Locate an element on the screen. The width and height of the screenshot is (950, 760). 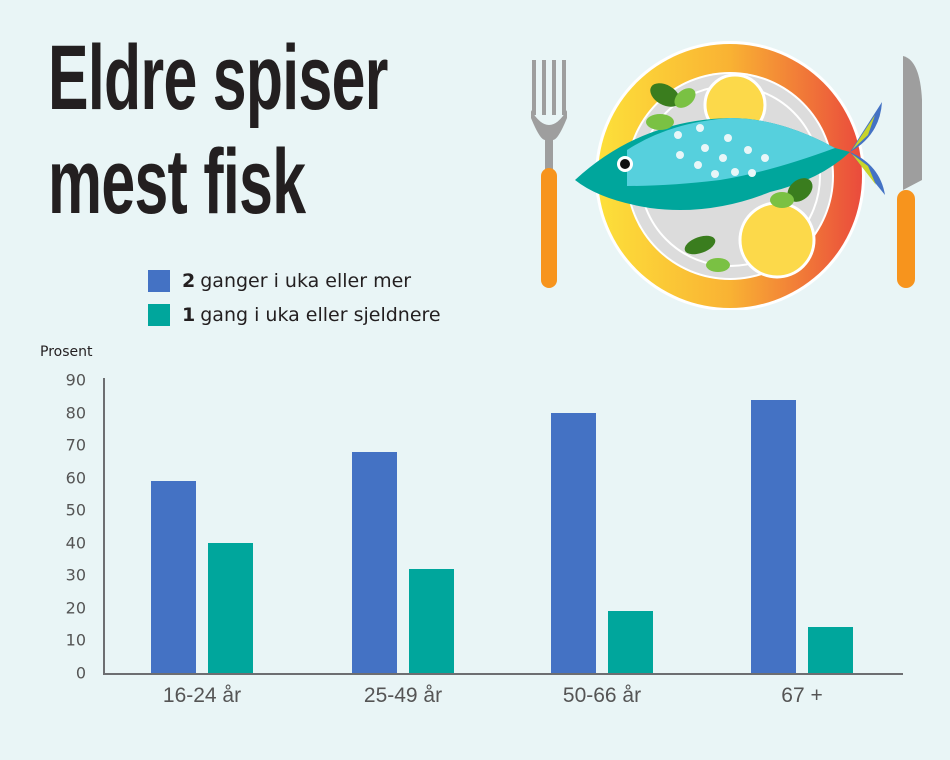
y-tick-label: 70 is located at coordinates (75, 445).